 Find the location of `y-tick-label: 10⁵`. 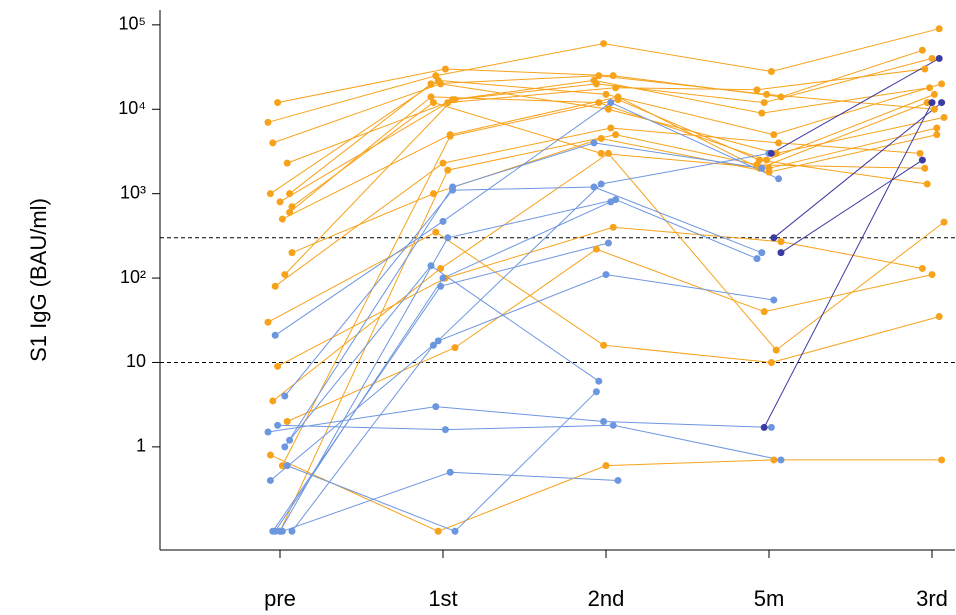

y-tick-label: 10⁵ is located at coordinates (132, 24).